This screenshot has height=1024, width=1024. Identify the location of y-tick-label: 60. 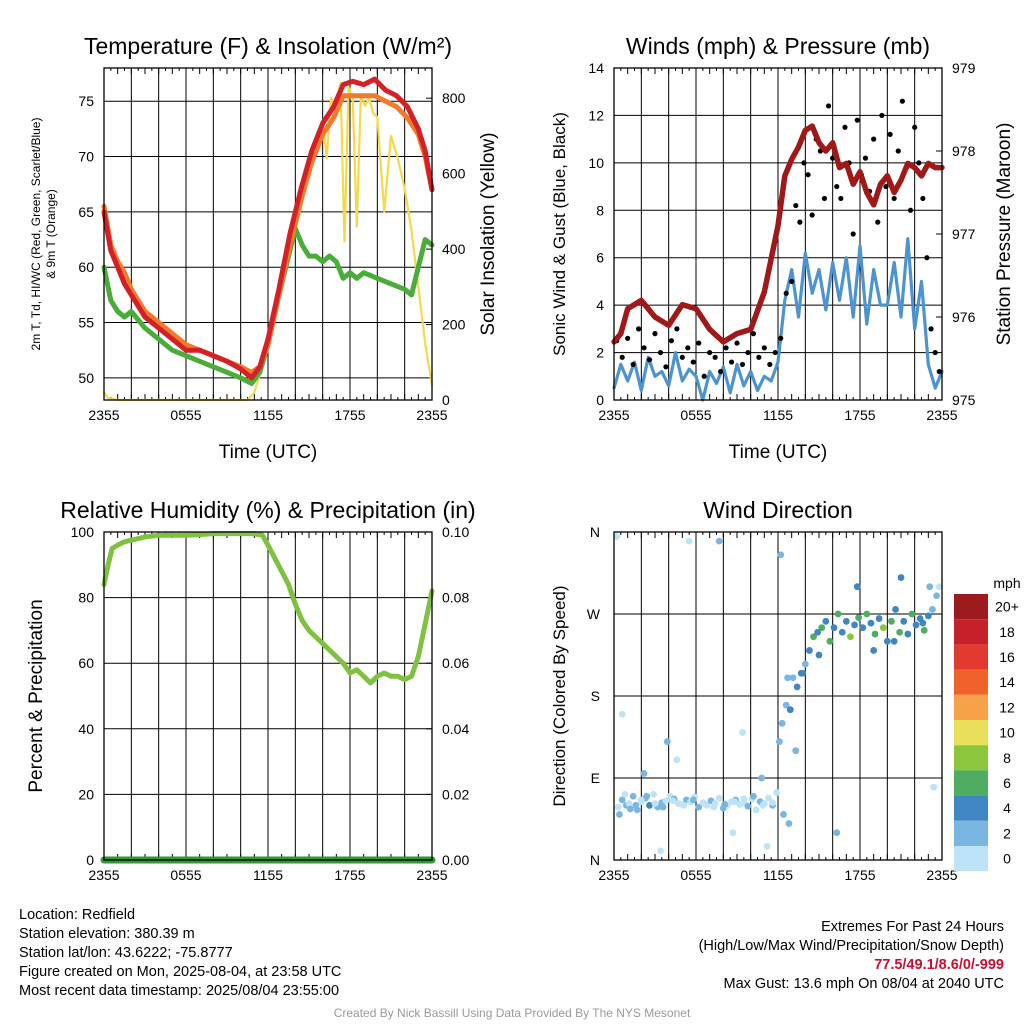
(86, 663).